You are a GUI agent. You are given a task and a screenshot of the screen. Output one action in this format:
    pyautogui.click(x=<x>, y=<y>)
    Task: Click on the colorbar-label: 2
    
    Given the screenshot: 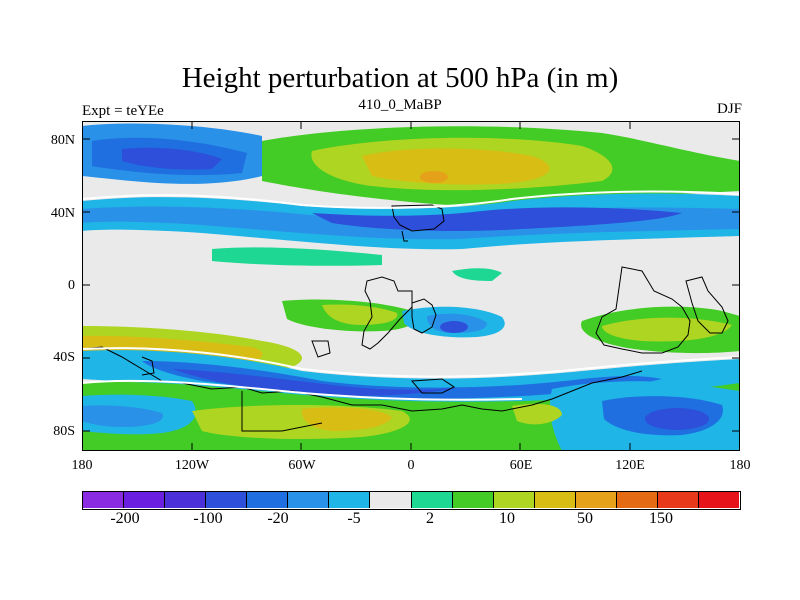 What is the action you would take?
    pyautogui.click(x=430, y=518)
    